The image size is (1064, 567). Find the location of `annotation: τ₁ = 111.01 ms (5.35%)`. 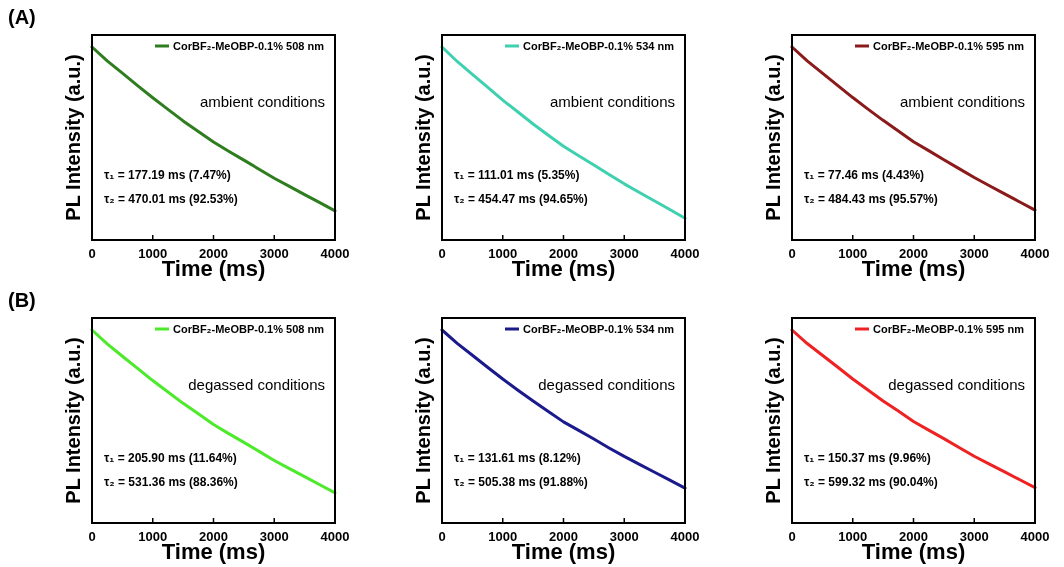

annotation: τ₁ = 111.01 ms (5.35%) is located at coordinates (517, 175).